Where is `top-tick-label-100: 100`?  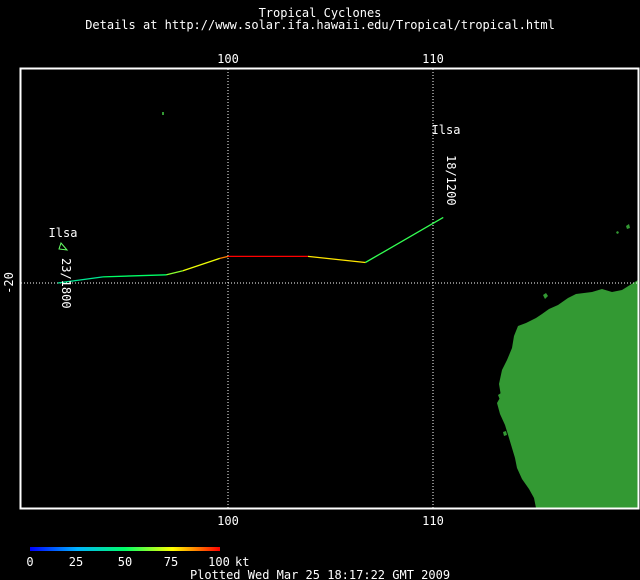
top-tick-label-100: 100 is located at coordinates (228, 59).